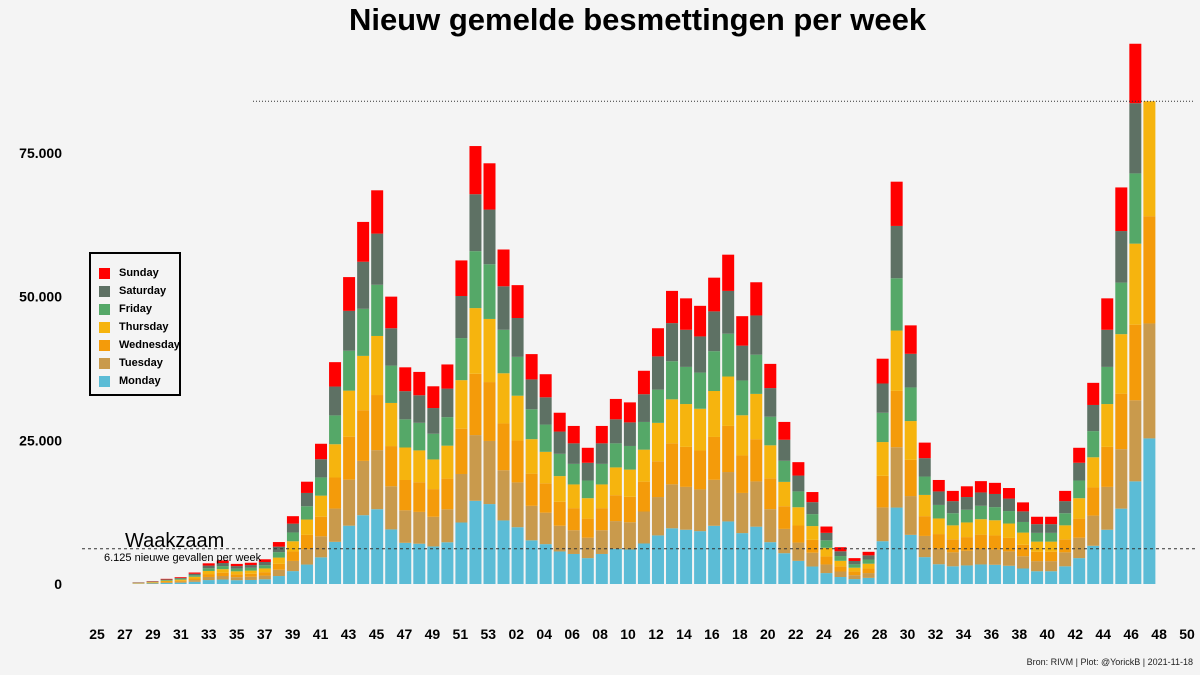 This screenshot has height=675, width=1200. Describe the element at coordinates (149, 345) in the screenshot. I see `legend-label: Wednesday` at that location.